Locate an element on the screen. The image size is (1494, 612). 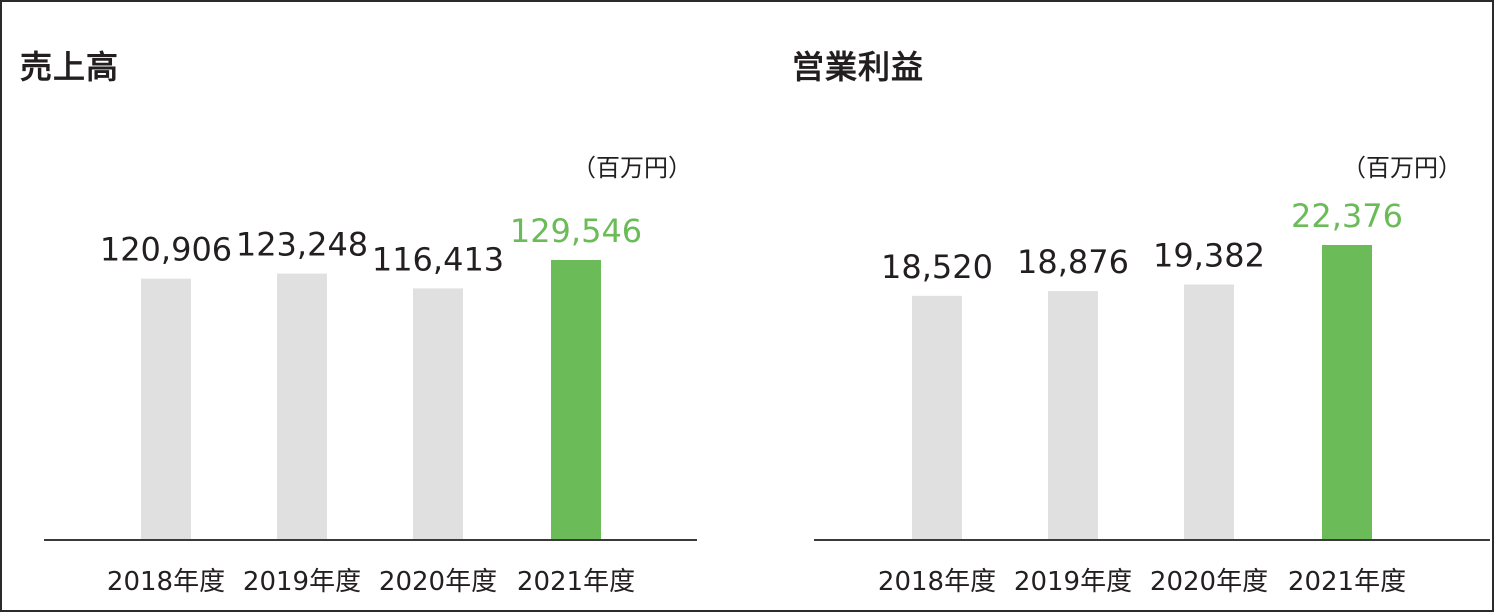
sales-category-label-1: 2019年度 is located at coordinates (302, 582).